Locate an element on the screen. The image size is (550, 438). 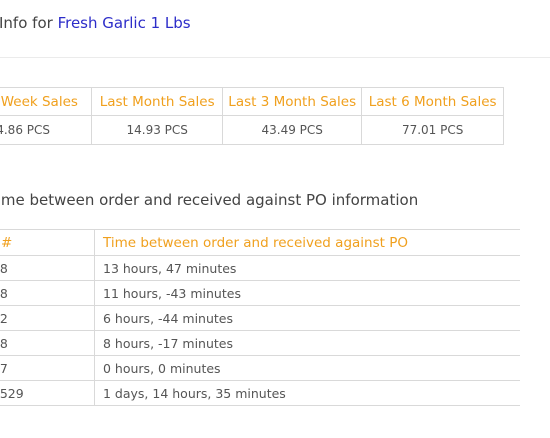
table-row: 2808 8 hours, -17 minutes is located at coordinates (260, 343).